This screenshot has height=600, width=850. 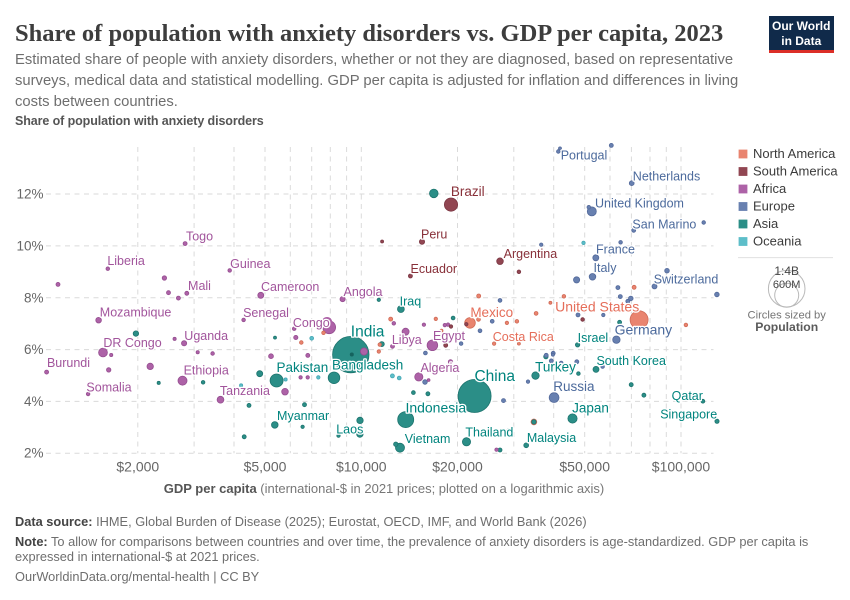 I want to click on svg-text: $5,000, so click(x=265, y=467).